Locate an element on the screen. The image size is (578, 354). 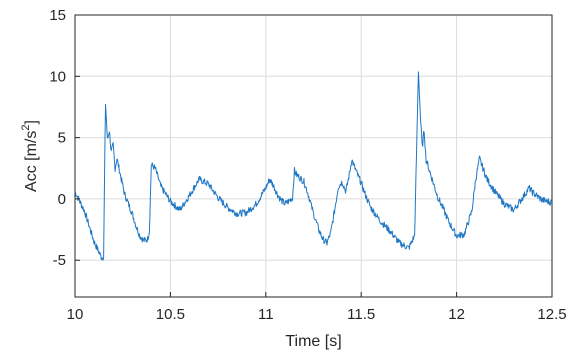
y-axis-label: Acc [m/s2] is located at coordinates (30, 156).